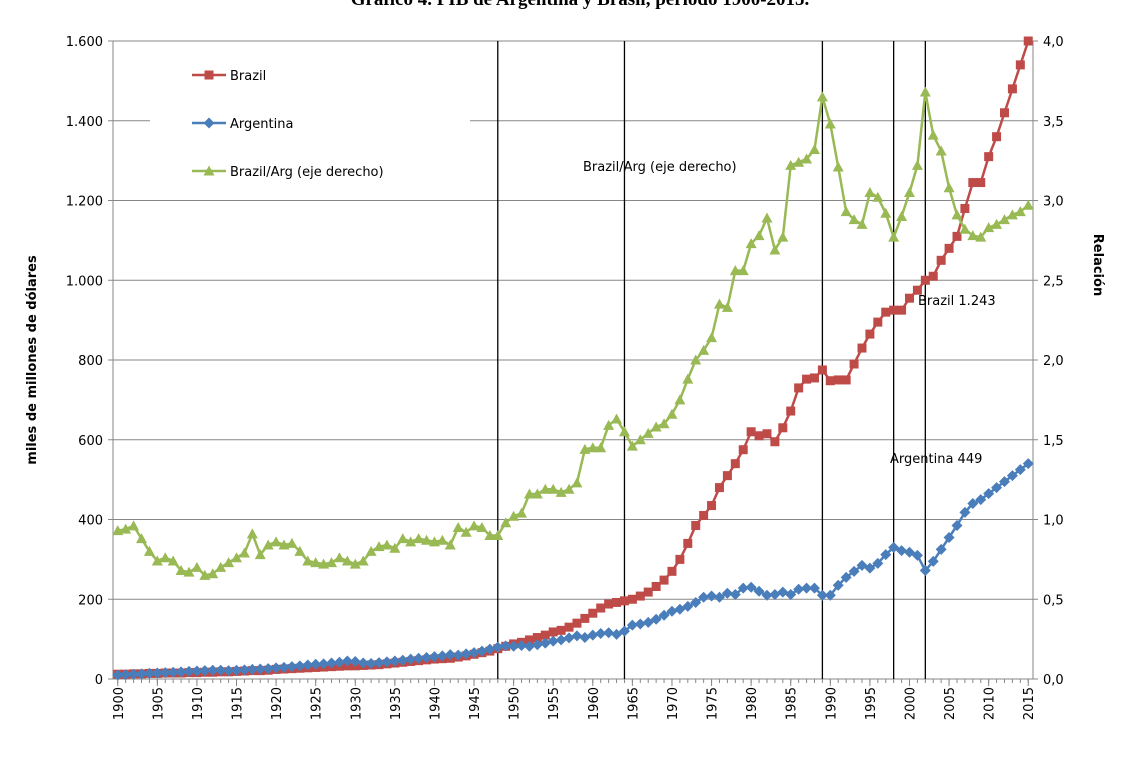 This screenshot has width=1125, height=765. I want to click on x-tick-label: 1950, so click(515, 703).